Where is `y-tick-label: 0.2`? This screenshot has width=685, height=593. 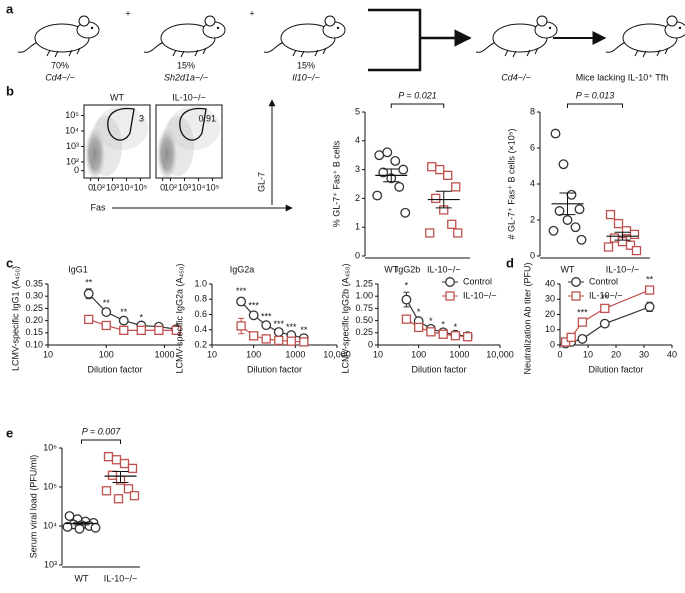 y-tick-label: 0.2 is located at coordinates (200, 344).